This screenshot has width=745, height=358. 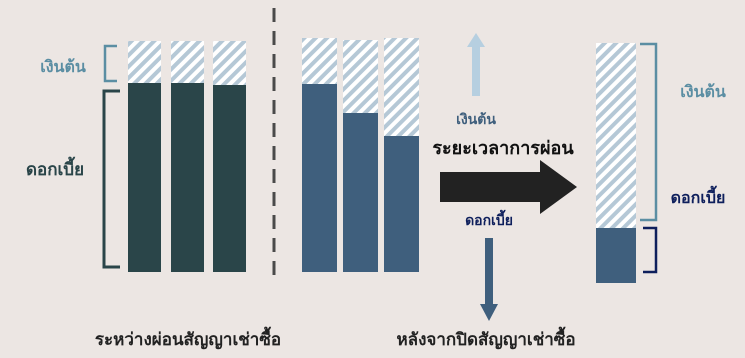 I want to click on right-principal-label: เงินต้น, so click(x=703, y=91).